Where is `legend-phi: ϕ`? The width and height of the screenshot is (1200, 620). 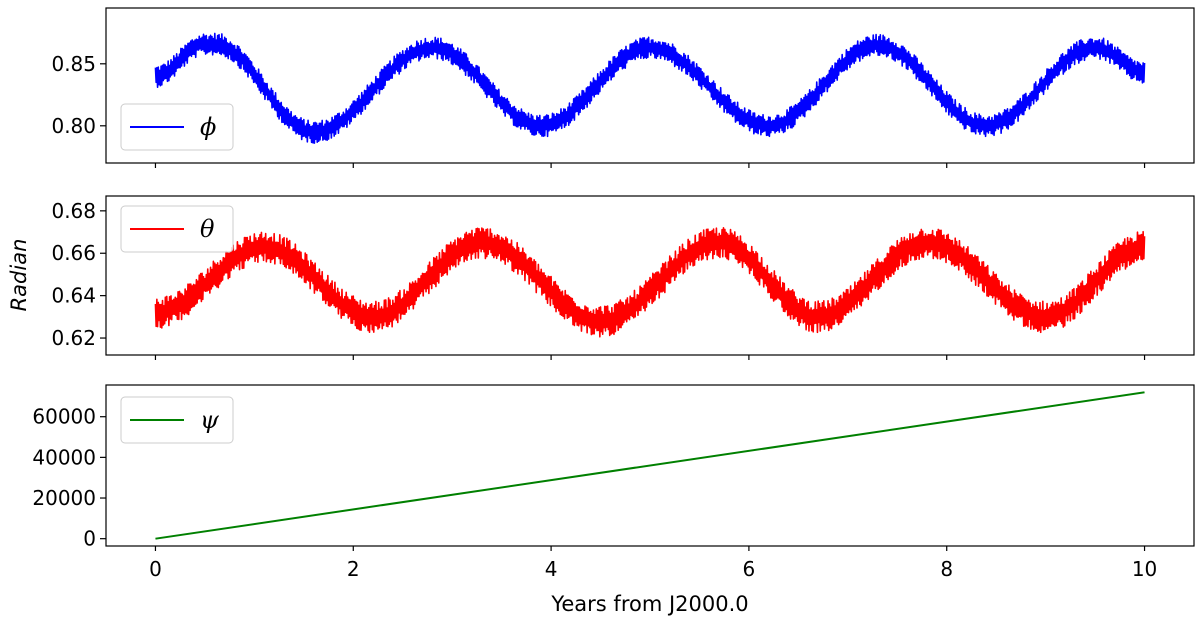
legend-phi: ϕ is located at coordinates (177, 127).